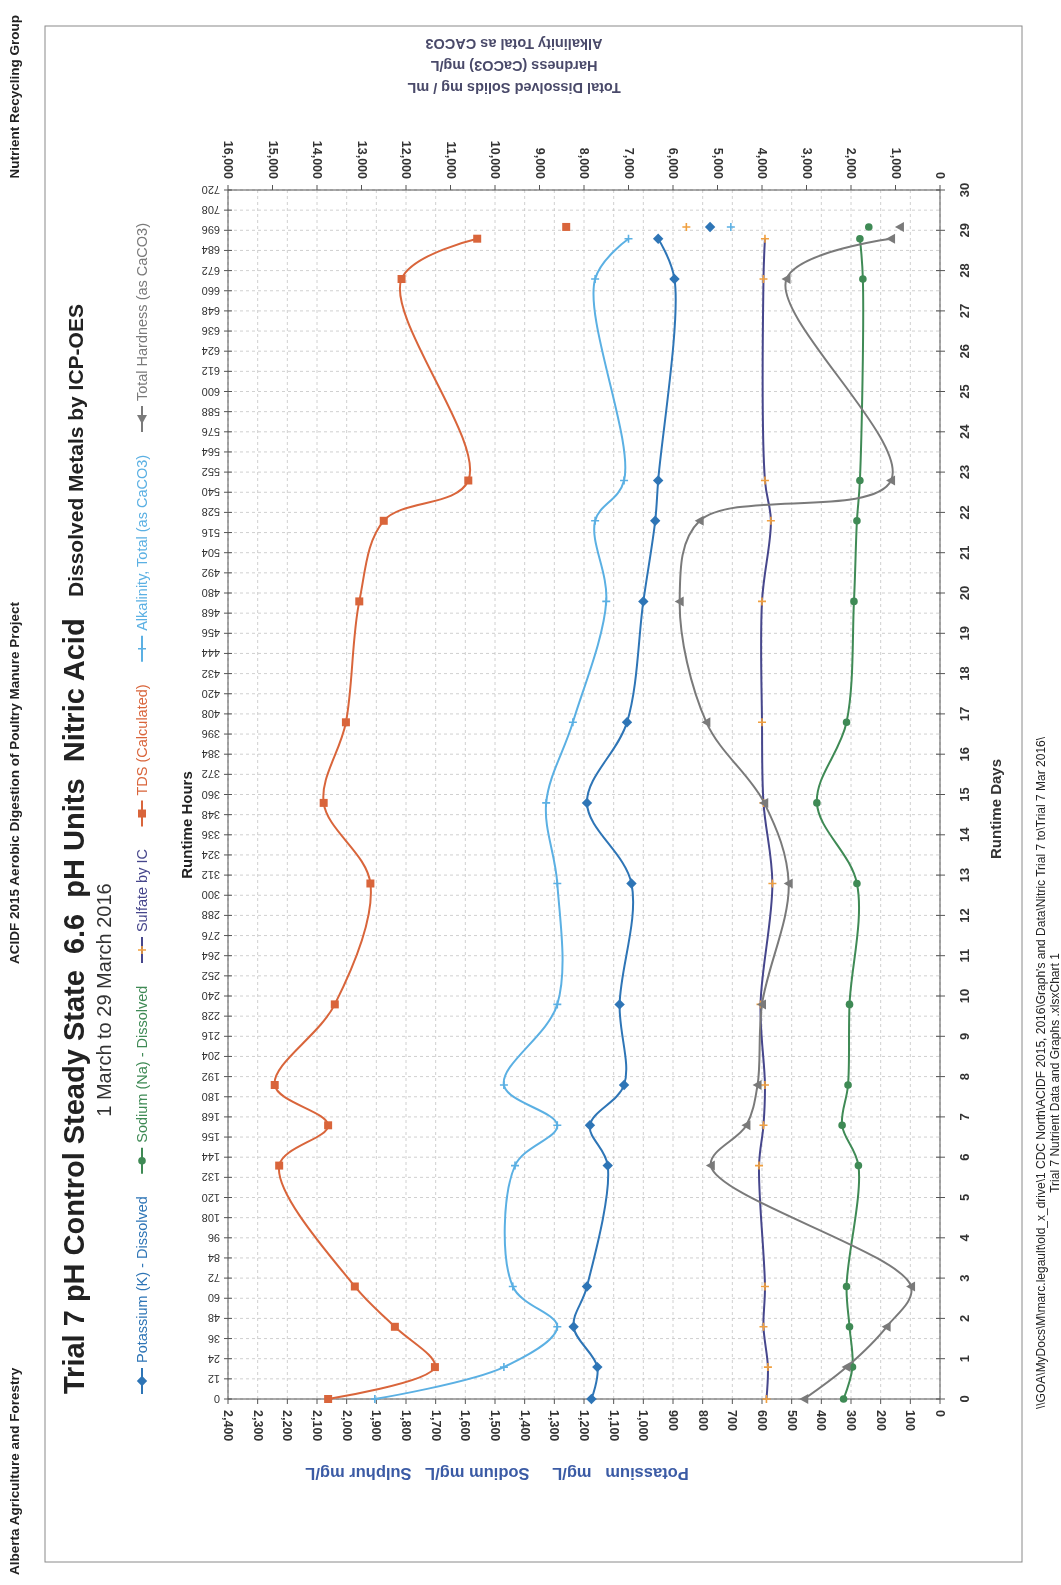  I want to click on x-tick-label: 800, so click(702, 1420).